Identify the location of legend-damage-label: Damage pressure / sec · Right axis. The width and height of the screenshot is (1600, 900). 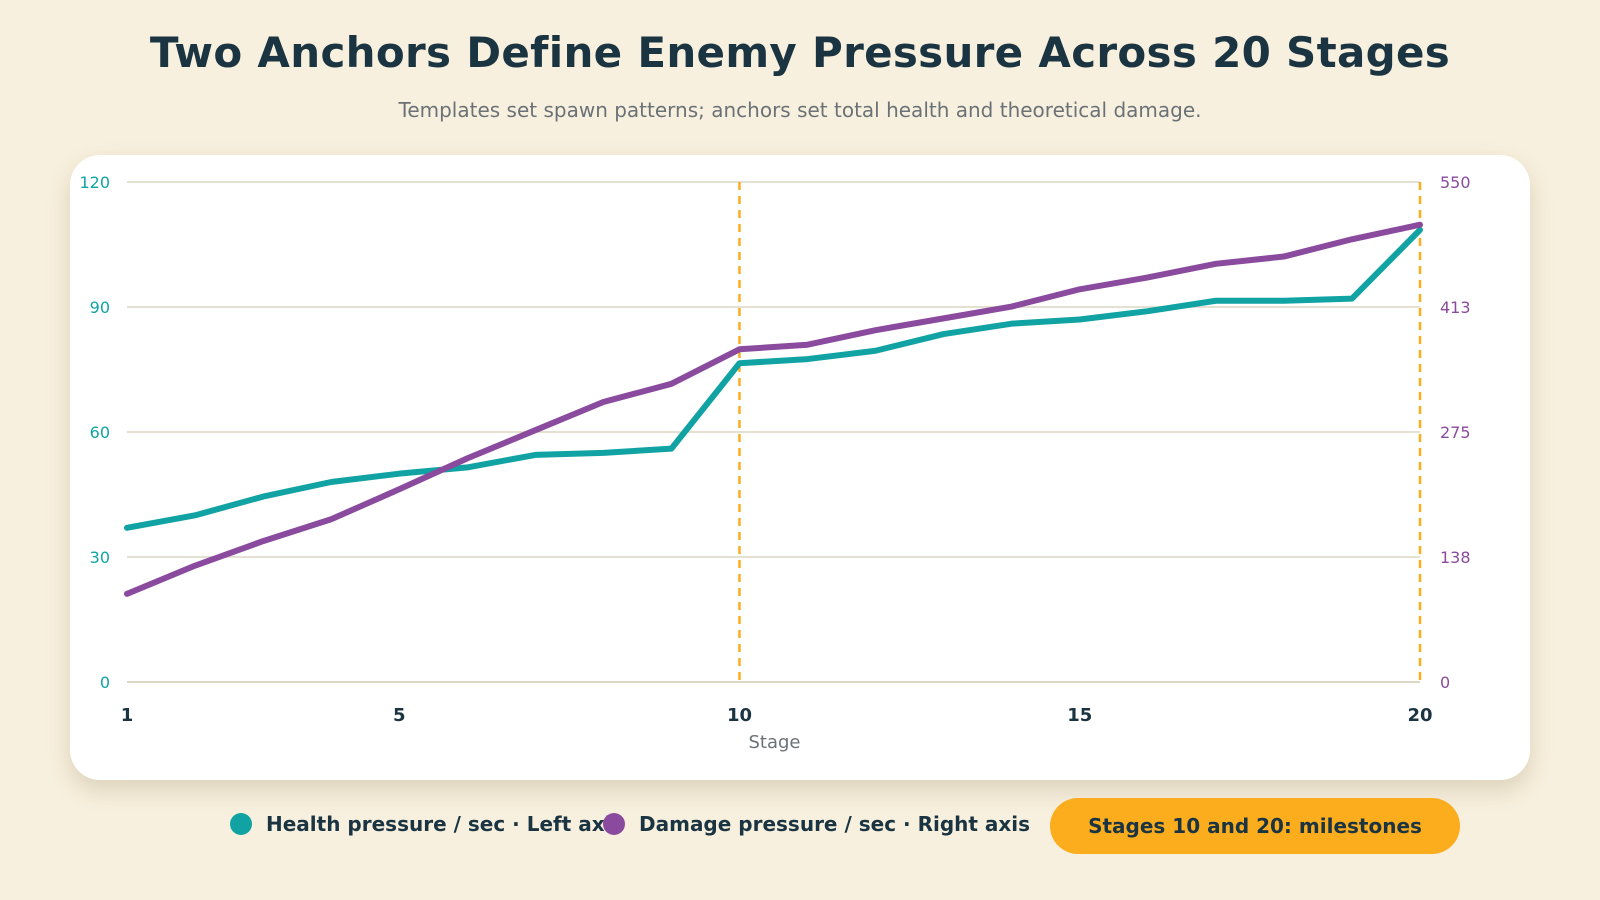
(835, 824).